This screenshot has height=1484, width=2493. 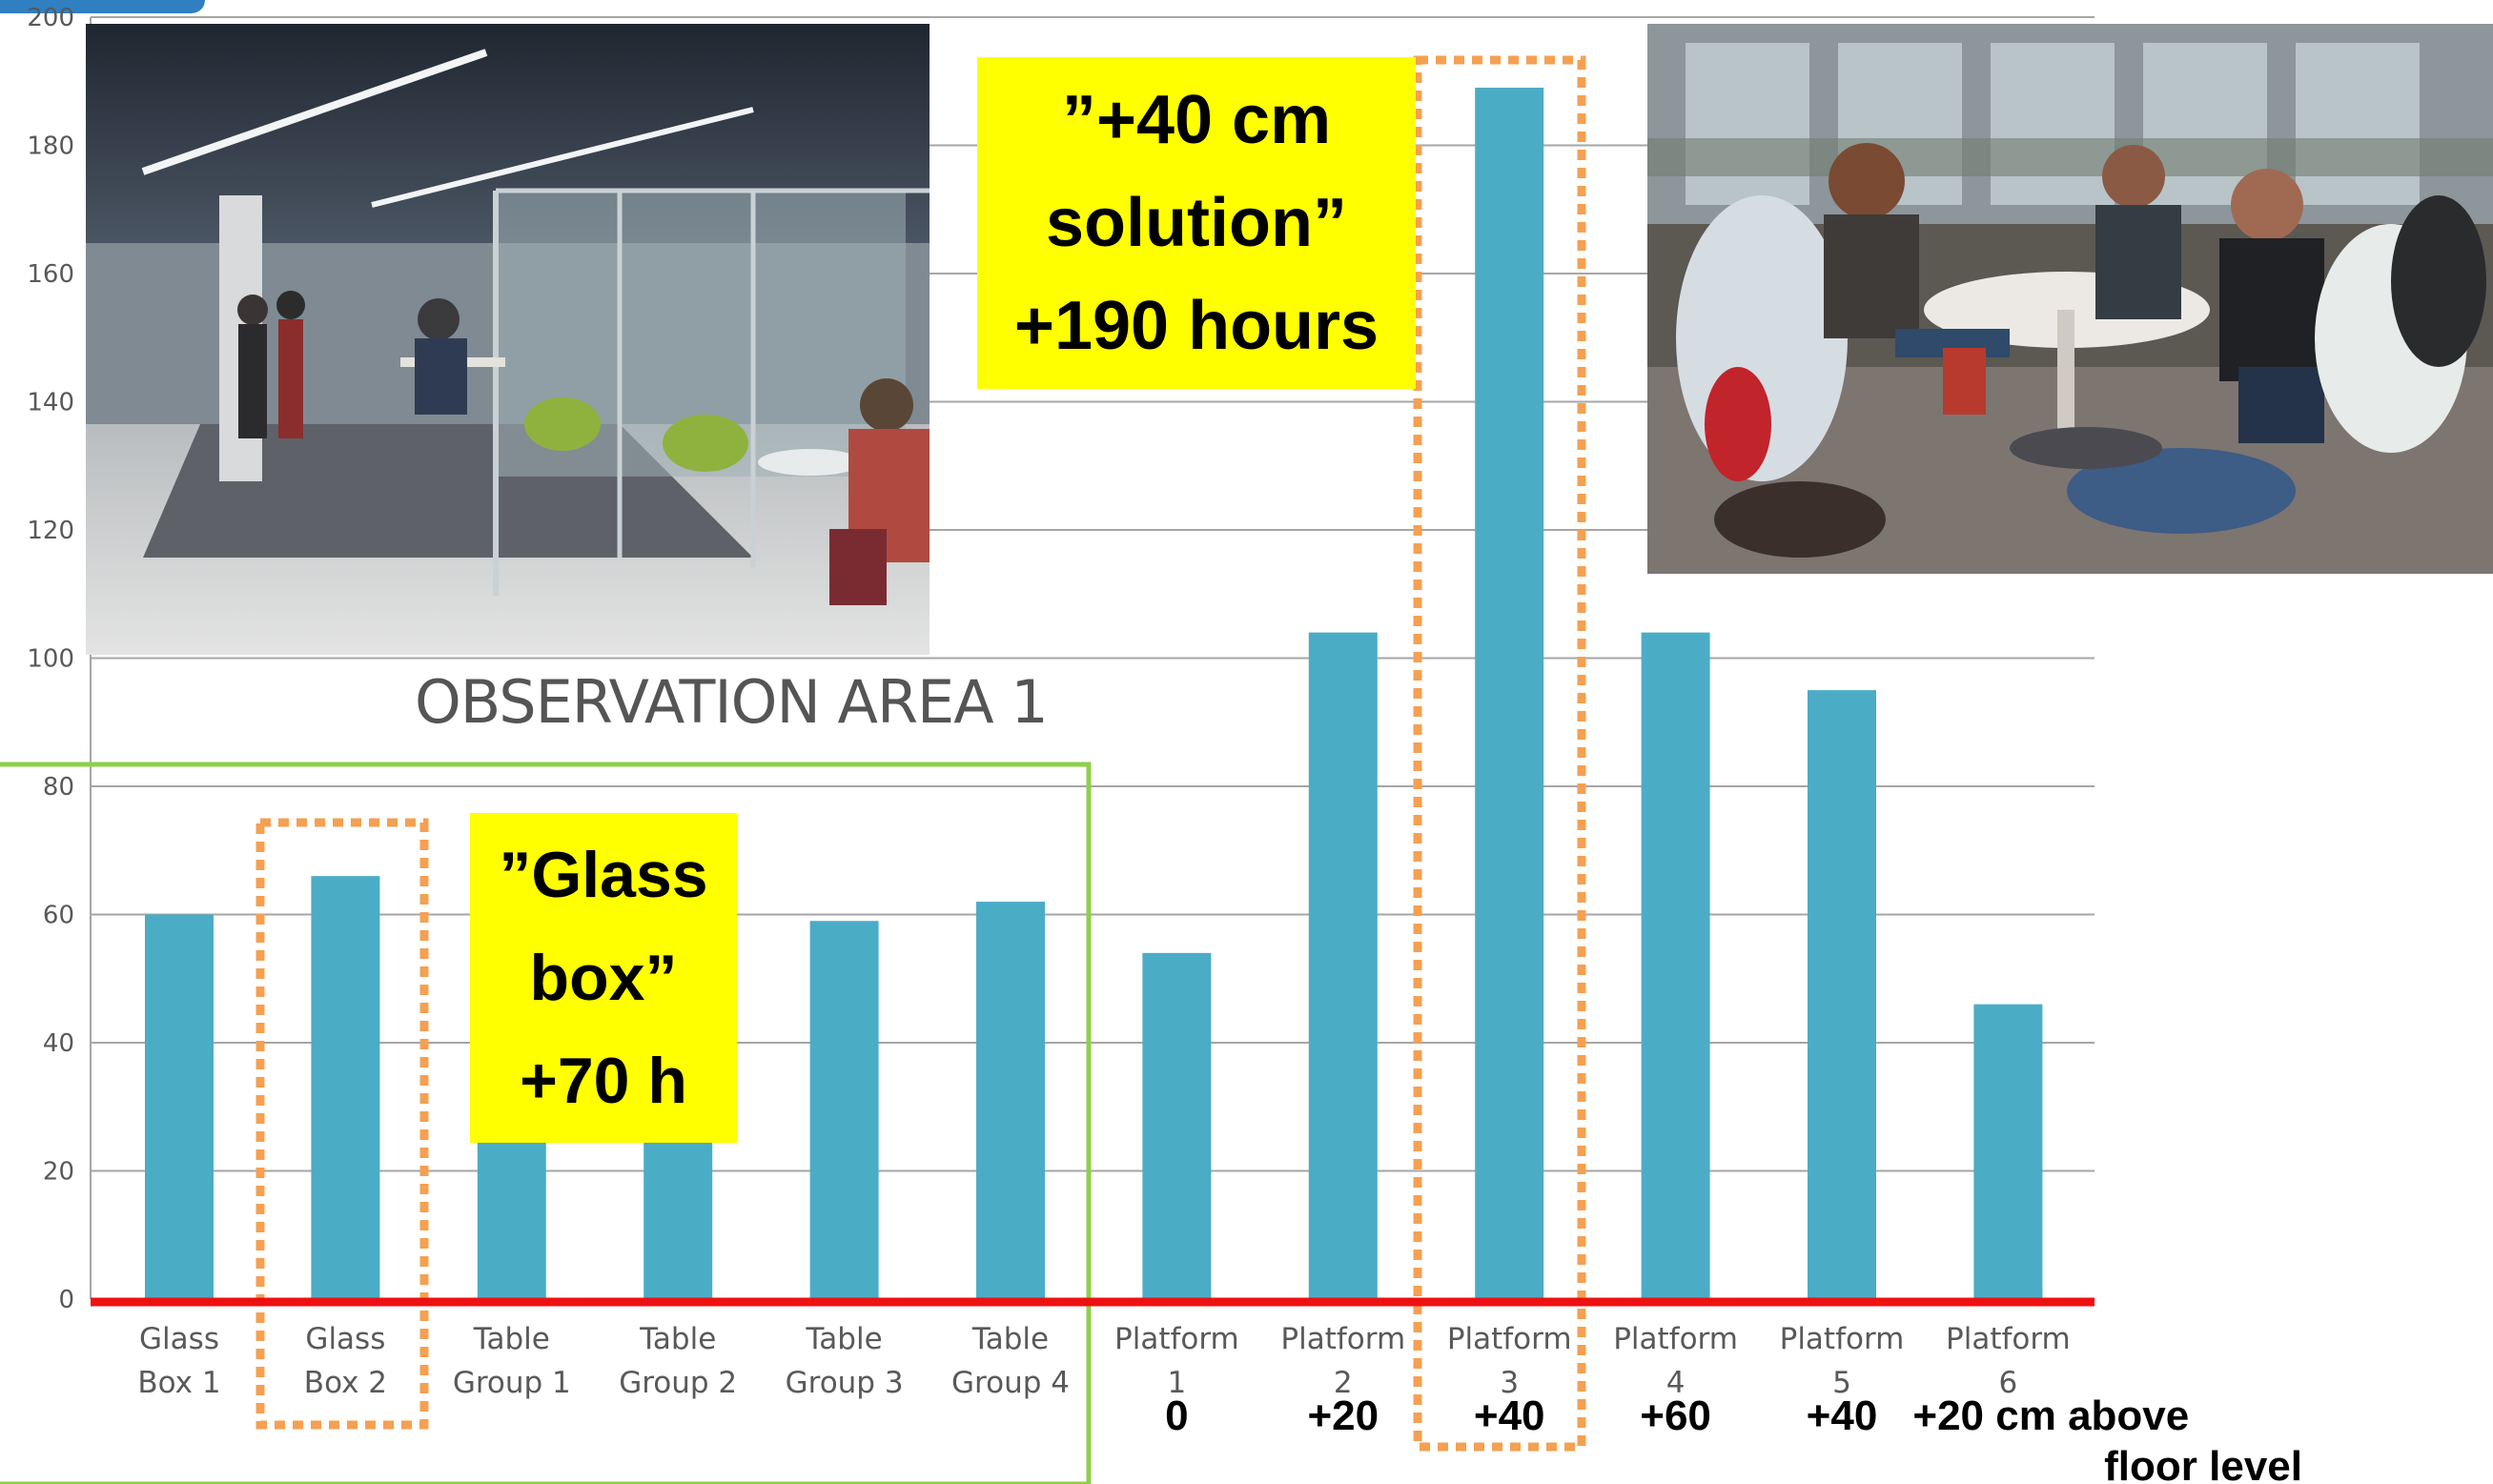 What do you see at coordinates (732, 702) in the screenshot?
I see `observation-area-title: OBSERVATION AREA 1` at bounding box center [732, 702].